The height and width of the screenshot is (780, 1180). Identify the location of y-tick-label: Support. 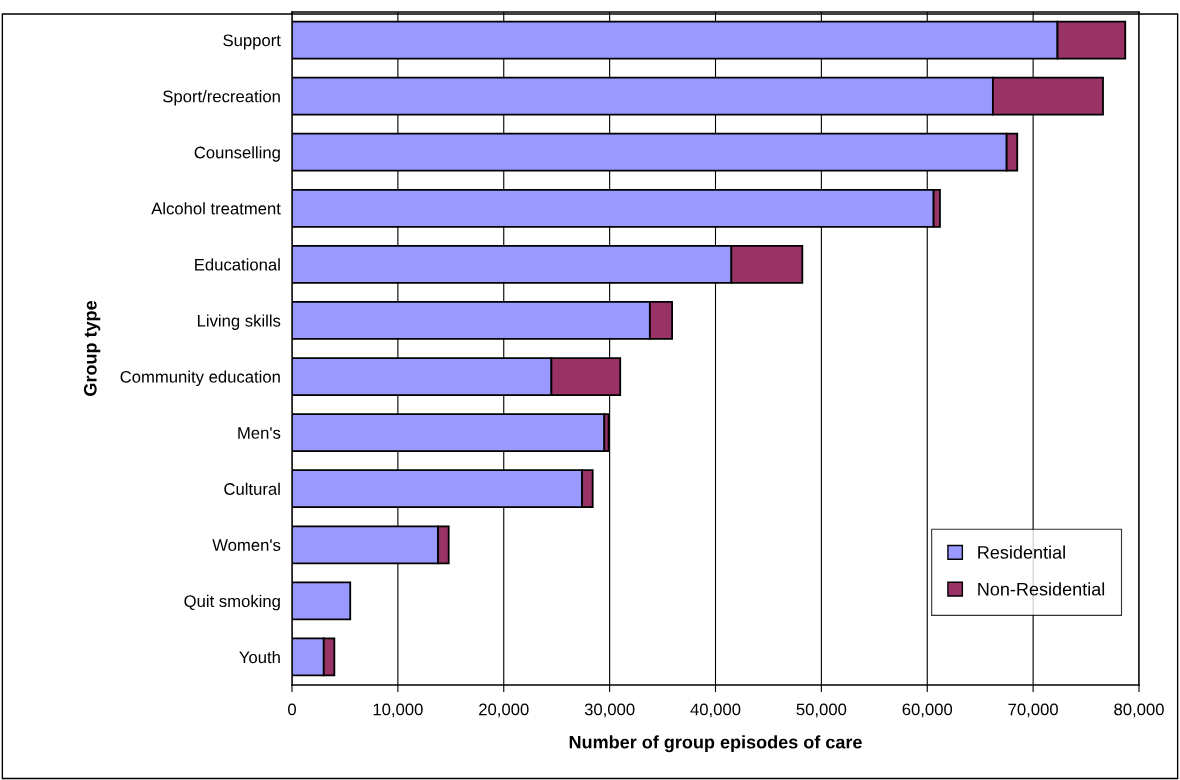
(252, 42).